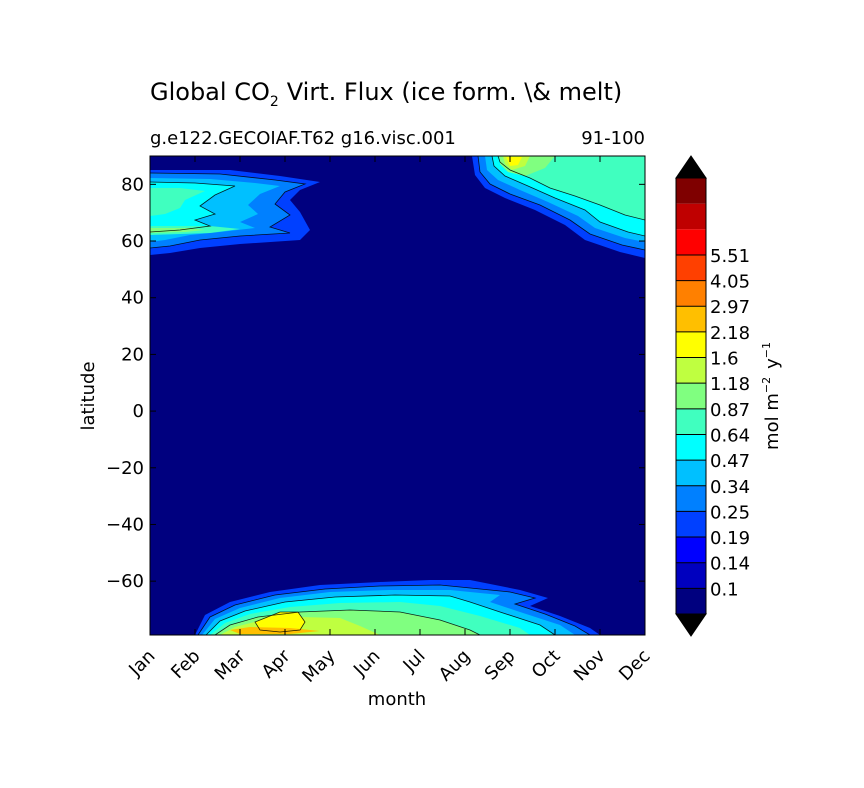  What do you see at coordinates (274, 102) in the screenshot?
I see `title-subscript: 2` at bounding box center [274, 102].